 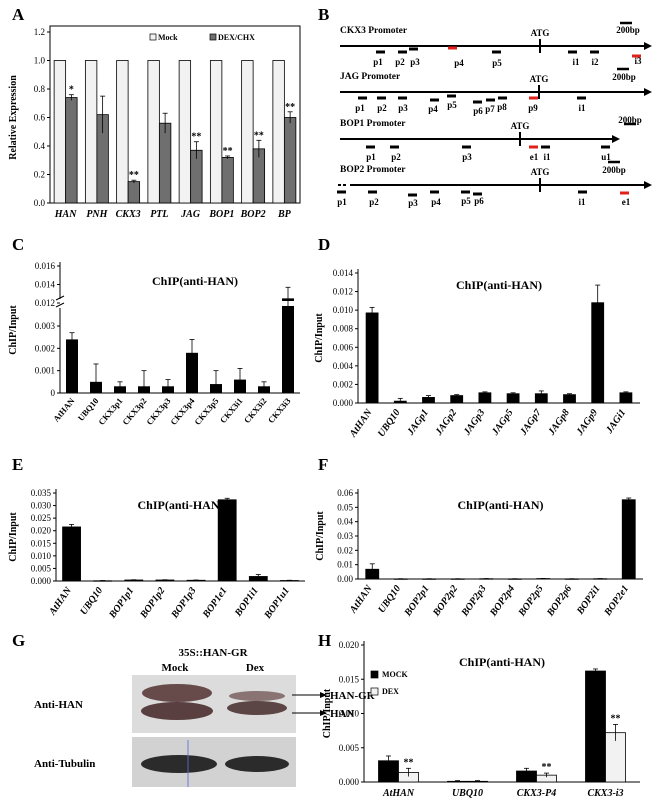 I want to click on probe-bop2-promoter-e1, so click(x=624, y=193).